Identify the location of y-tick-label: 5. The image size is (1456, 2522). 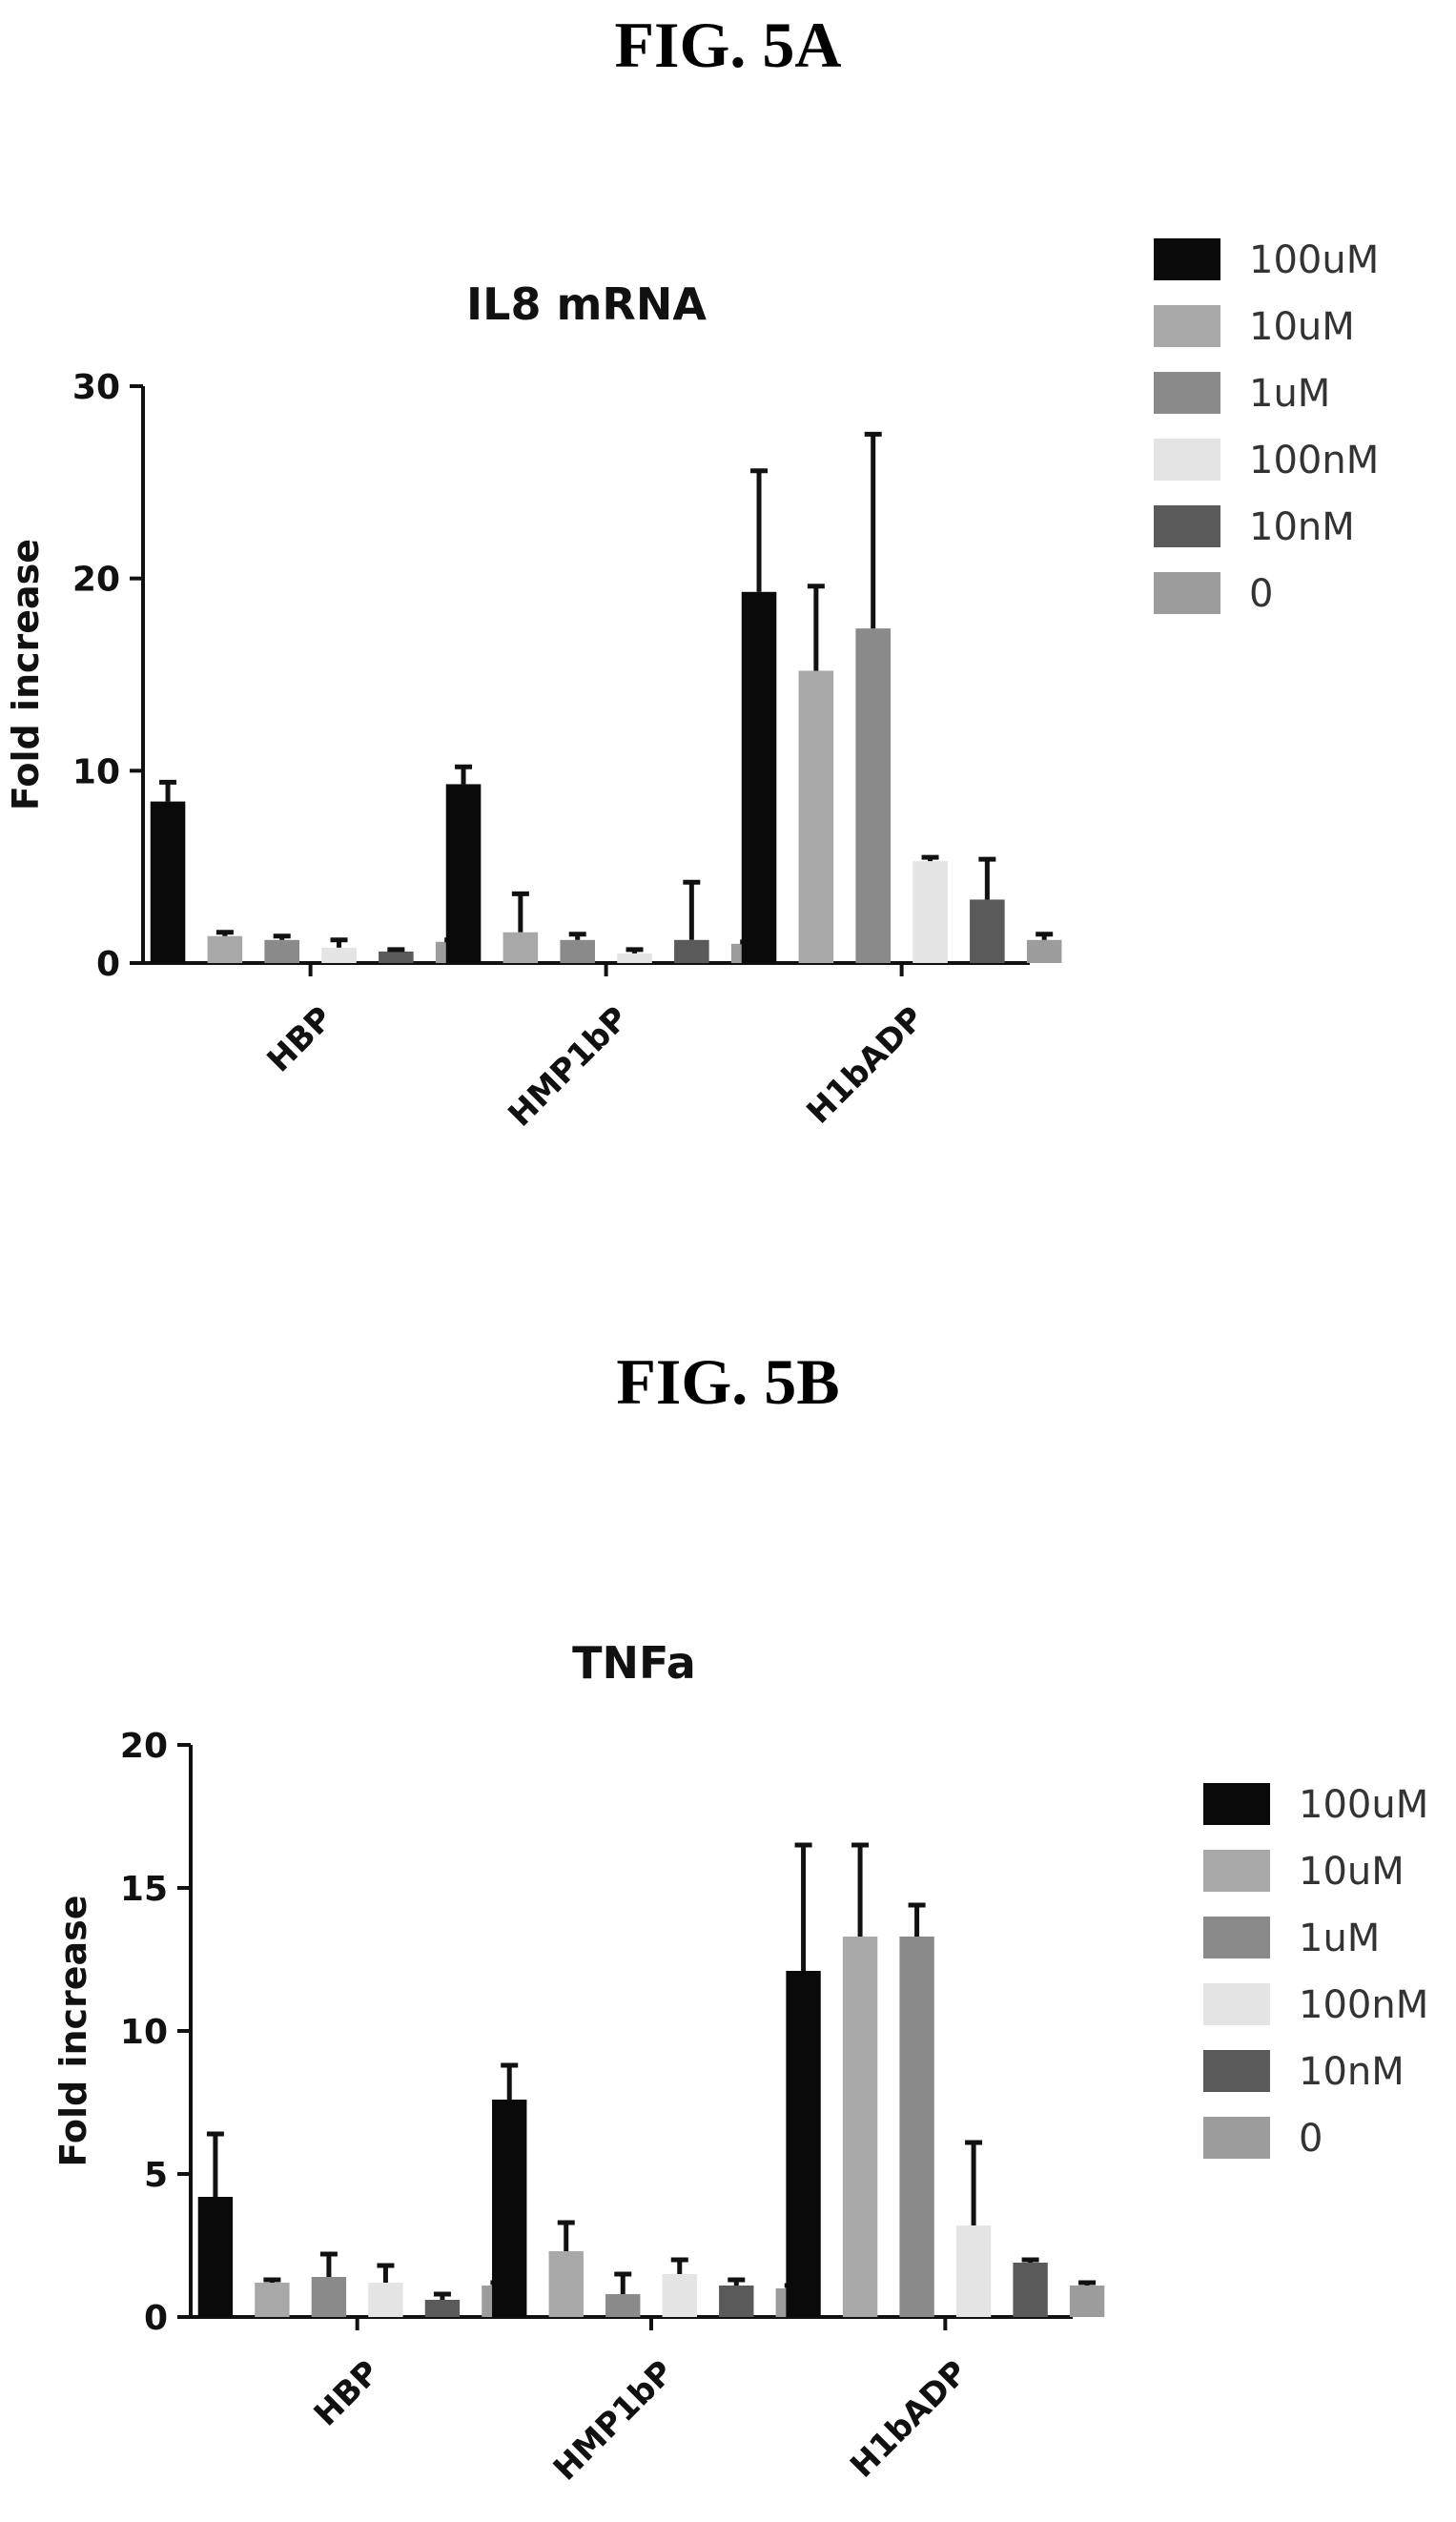
(156, 2176).